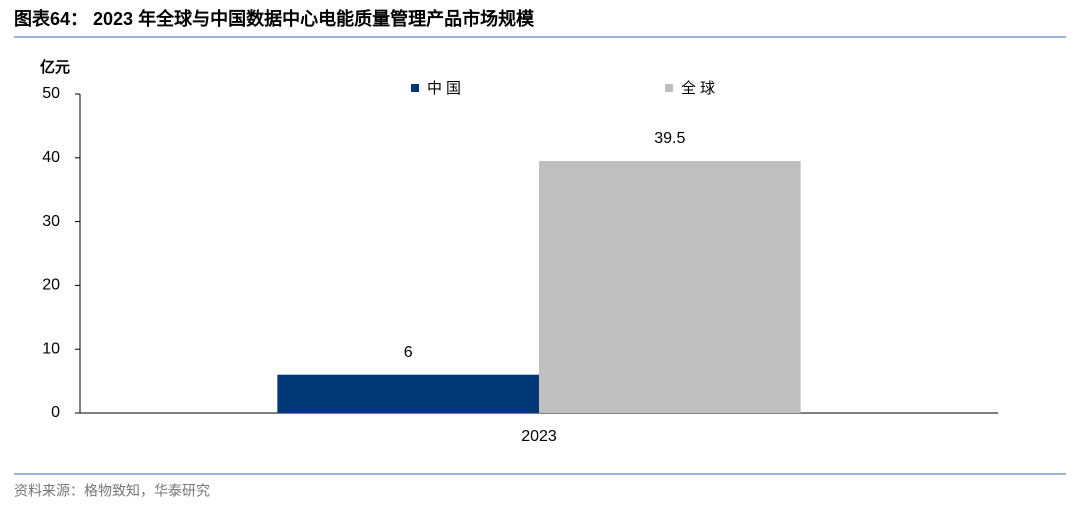  Describe the element at coordinates (51, 221) in the screenshot. I see `y-tick-label: 30` at that location.